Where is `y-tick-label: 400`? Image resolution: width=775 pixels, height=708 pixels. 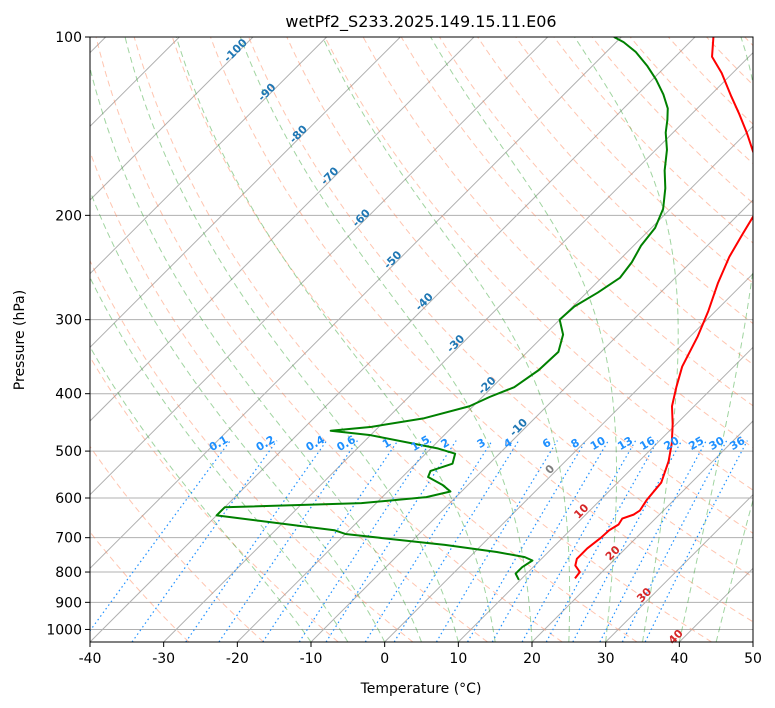 y-tick-label: 400 is located at coordinates (68, 395).